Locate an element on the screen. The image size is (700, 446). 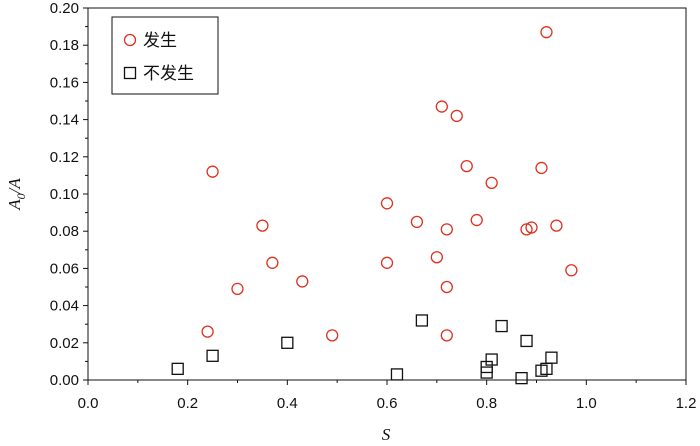
legend-marker-not-occur is located at coordinates (130, 73).